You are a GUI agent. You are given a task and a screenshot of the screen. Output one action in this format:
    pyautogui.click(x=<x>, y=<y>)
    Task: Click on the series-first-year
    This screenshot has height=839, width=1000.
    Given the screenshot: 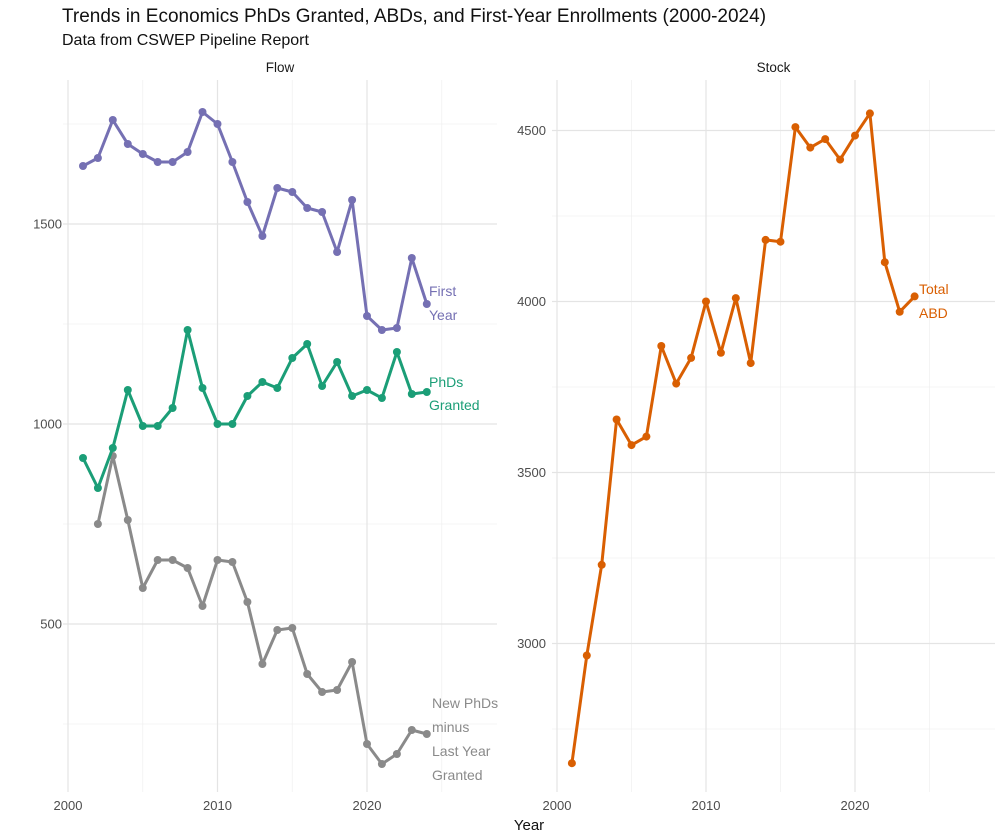 What is the action you would take?
    pyautogui.click(x=255, y=221)
    